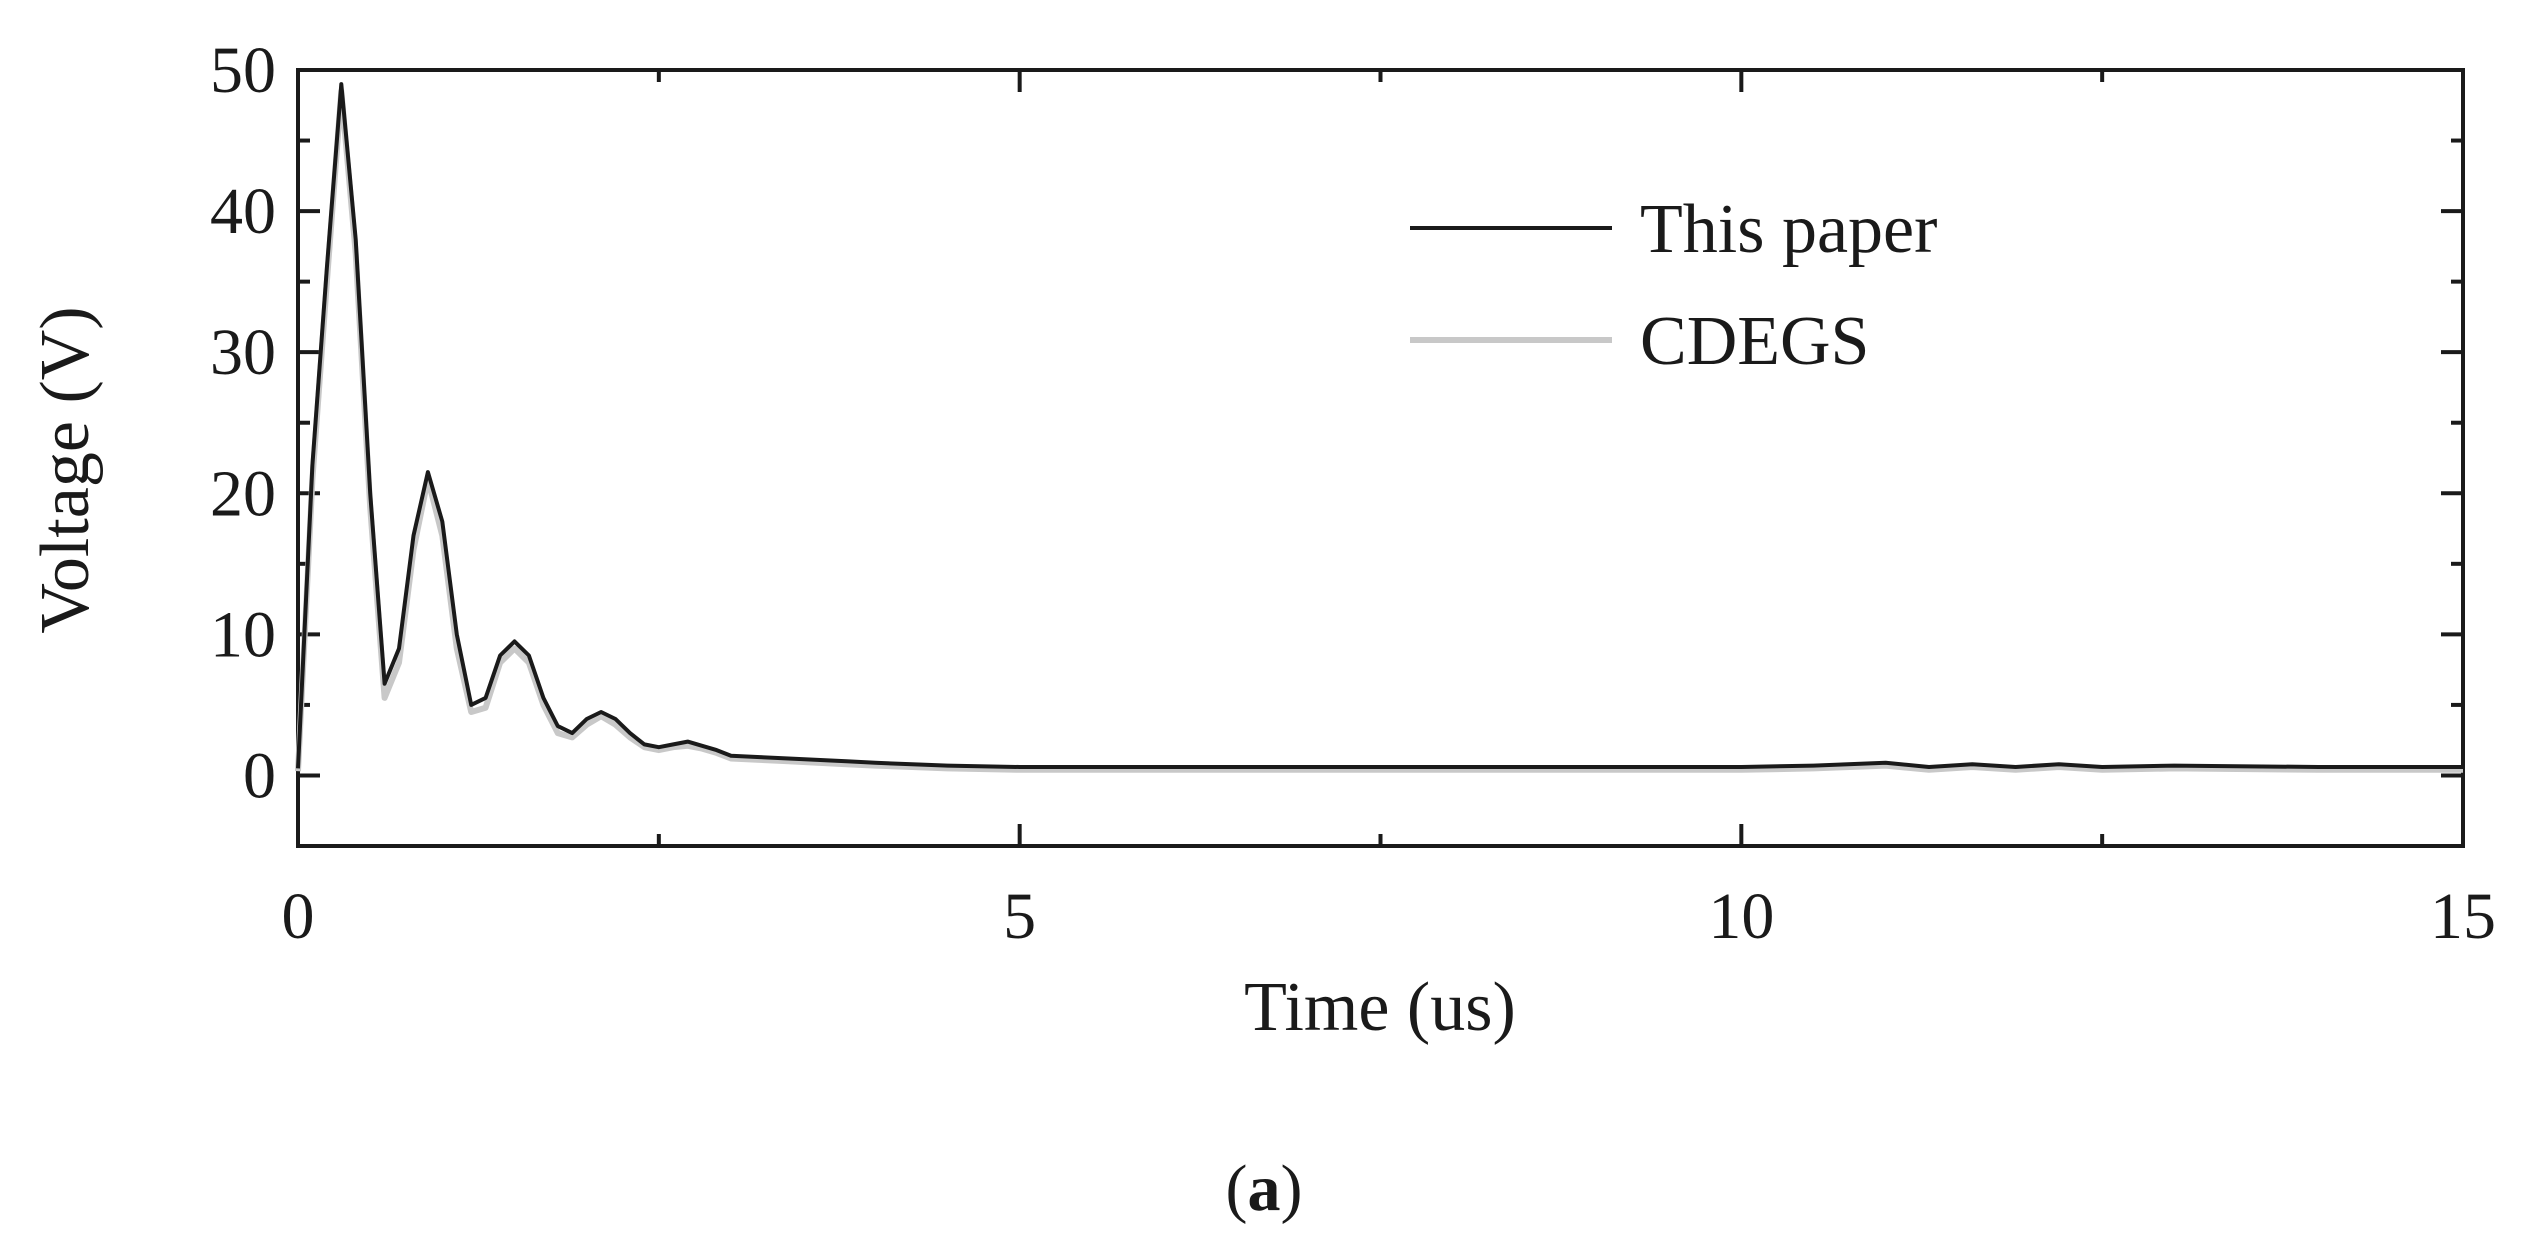  I want to click on legend-label: CDEGS, so click(1754, 341).